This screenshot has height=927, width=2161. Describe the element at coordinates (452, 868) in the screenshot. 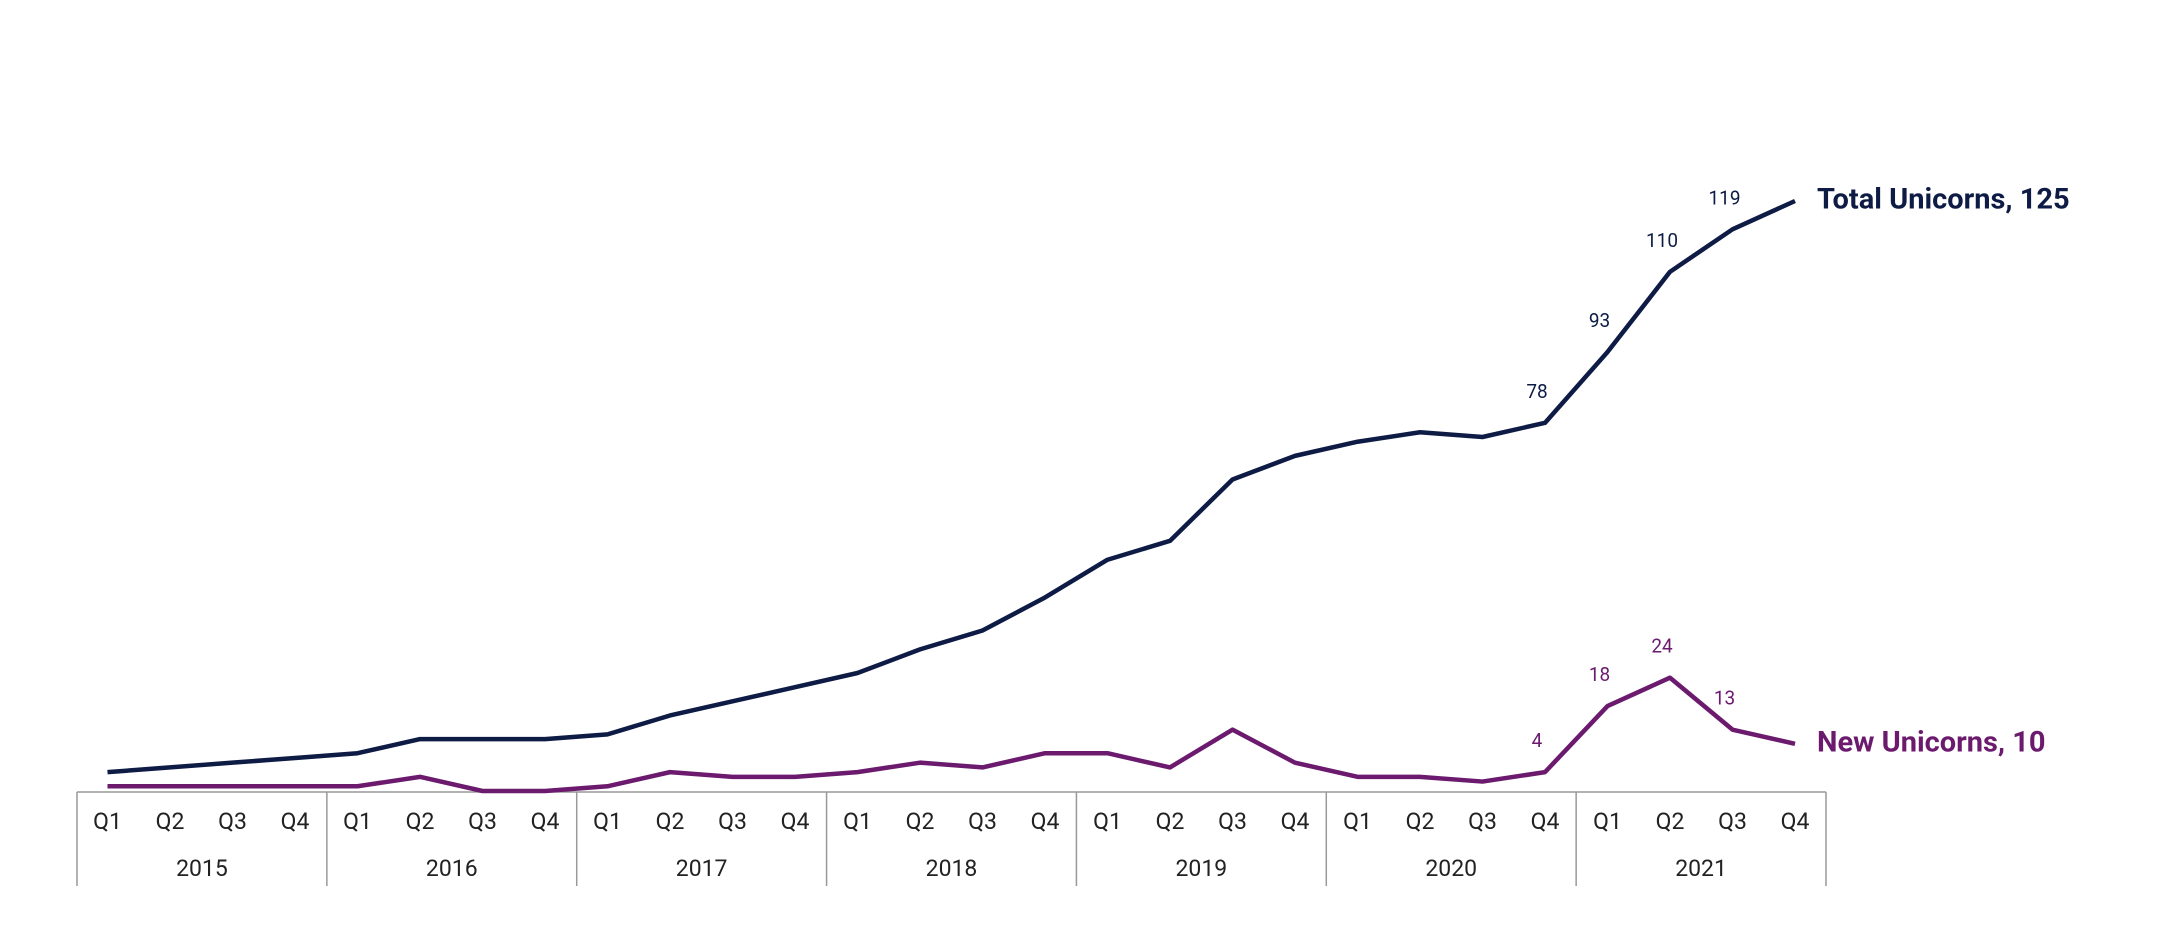

I see `group-label: 2016` at that location.